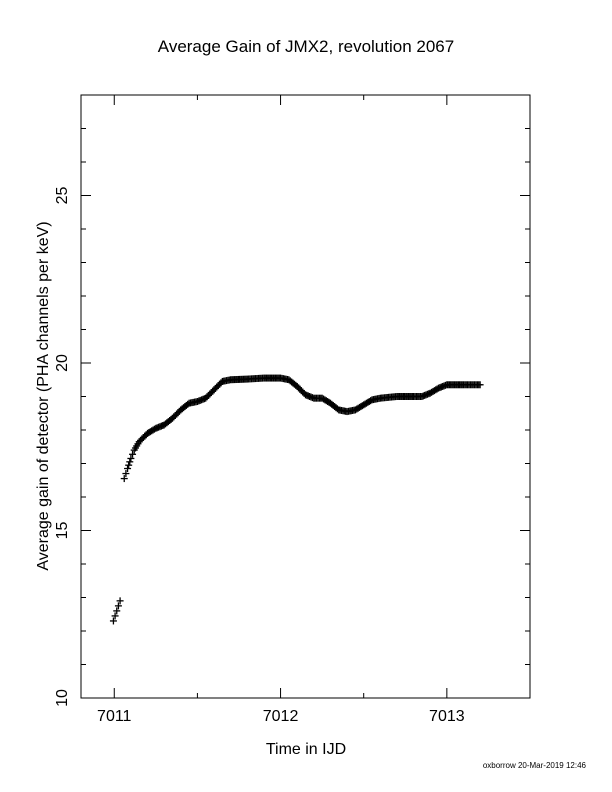 Image resolution: width=612 pixels, height=792 pixels. I want to click on y-tick-label: 10, so click(62, 698).